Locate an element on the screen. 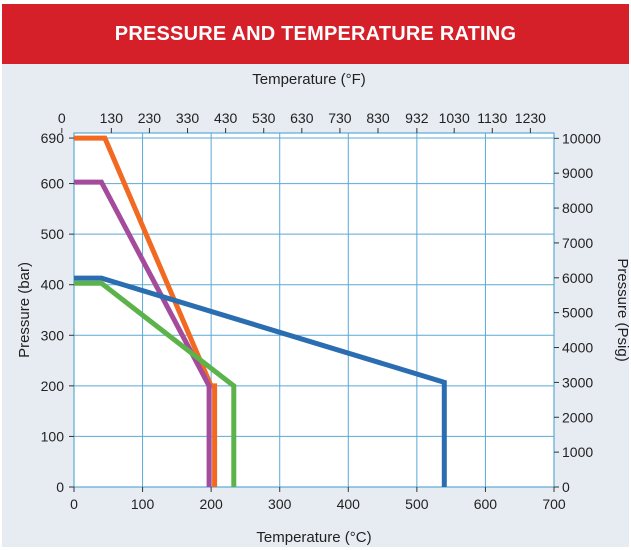 The width and height of the screenshot is (631, 550). y-axis-title: Pressure (bar) is located at coordinates (24, 310).